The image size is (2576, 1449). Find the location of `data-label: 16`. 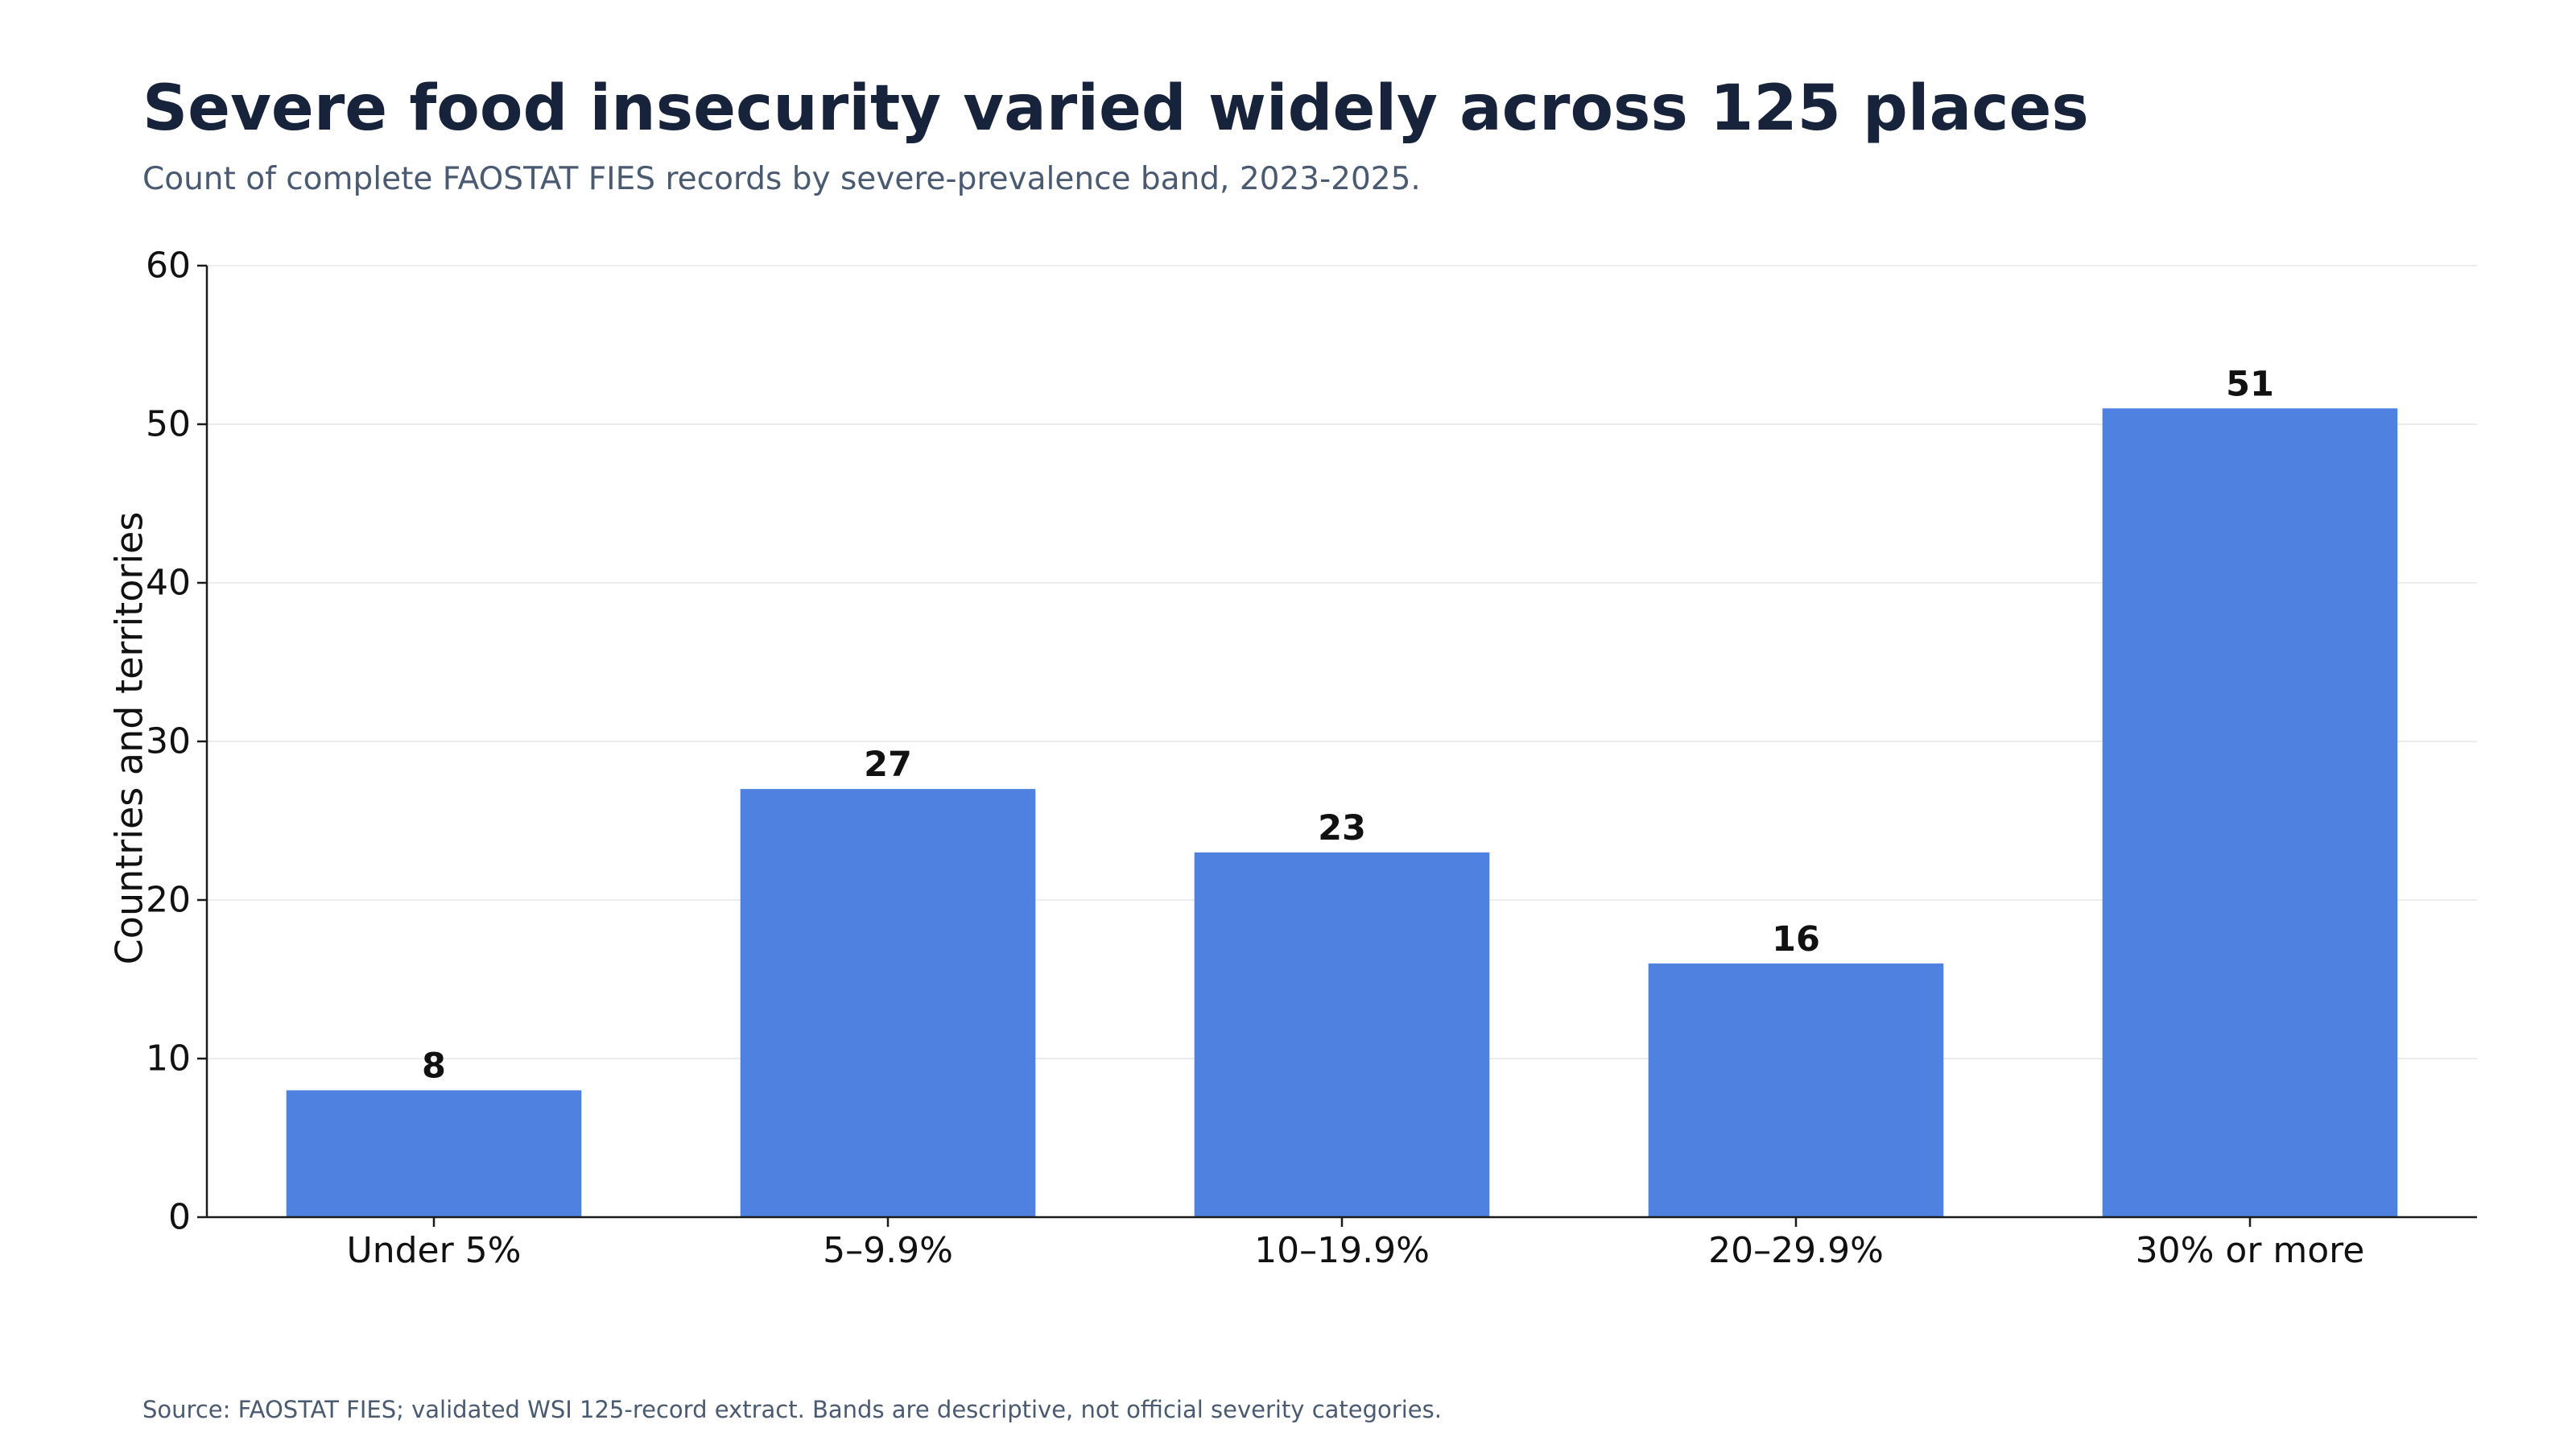

data-label: 16 is located at coordinates (1796, 939).